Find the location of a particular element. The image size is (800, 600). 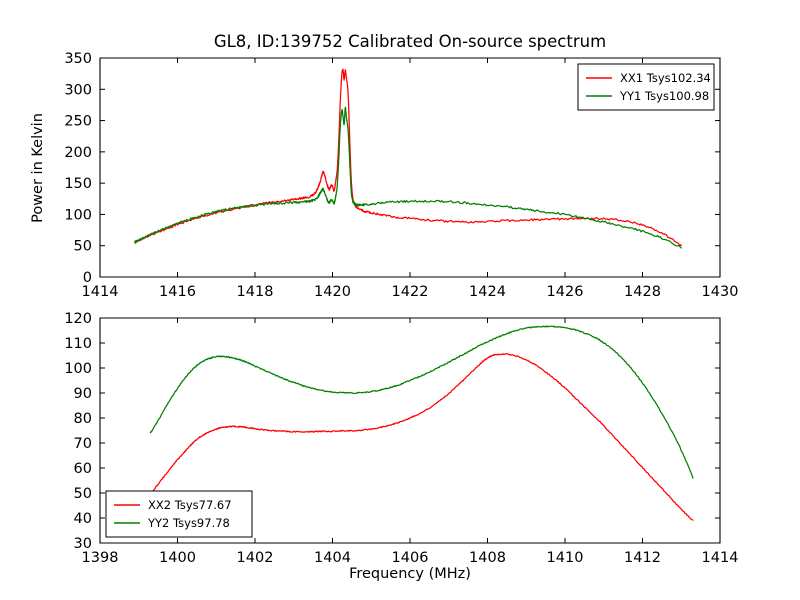

legend-label: XX1 Tsys102.34 is located at coordinates (665, 78).